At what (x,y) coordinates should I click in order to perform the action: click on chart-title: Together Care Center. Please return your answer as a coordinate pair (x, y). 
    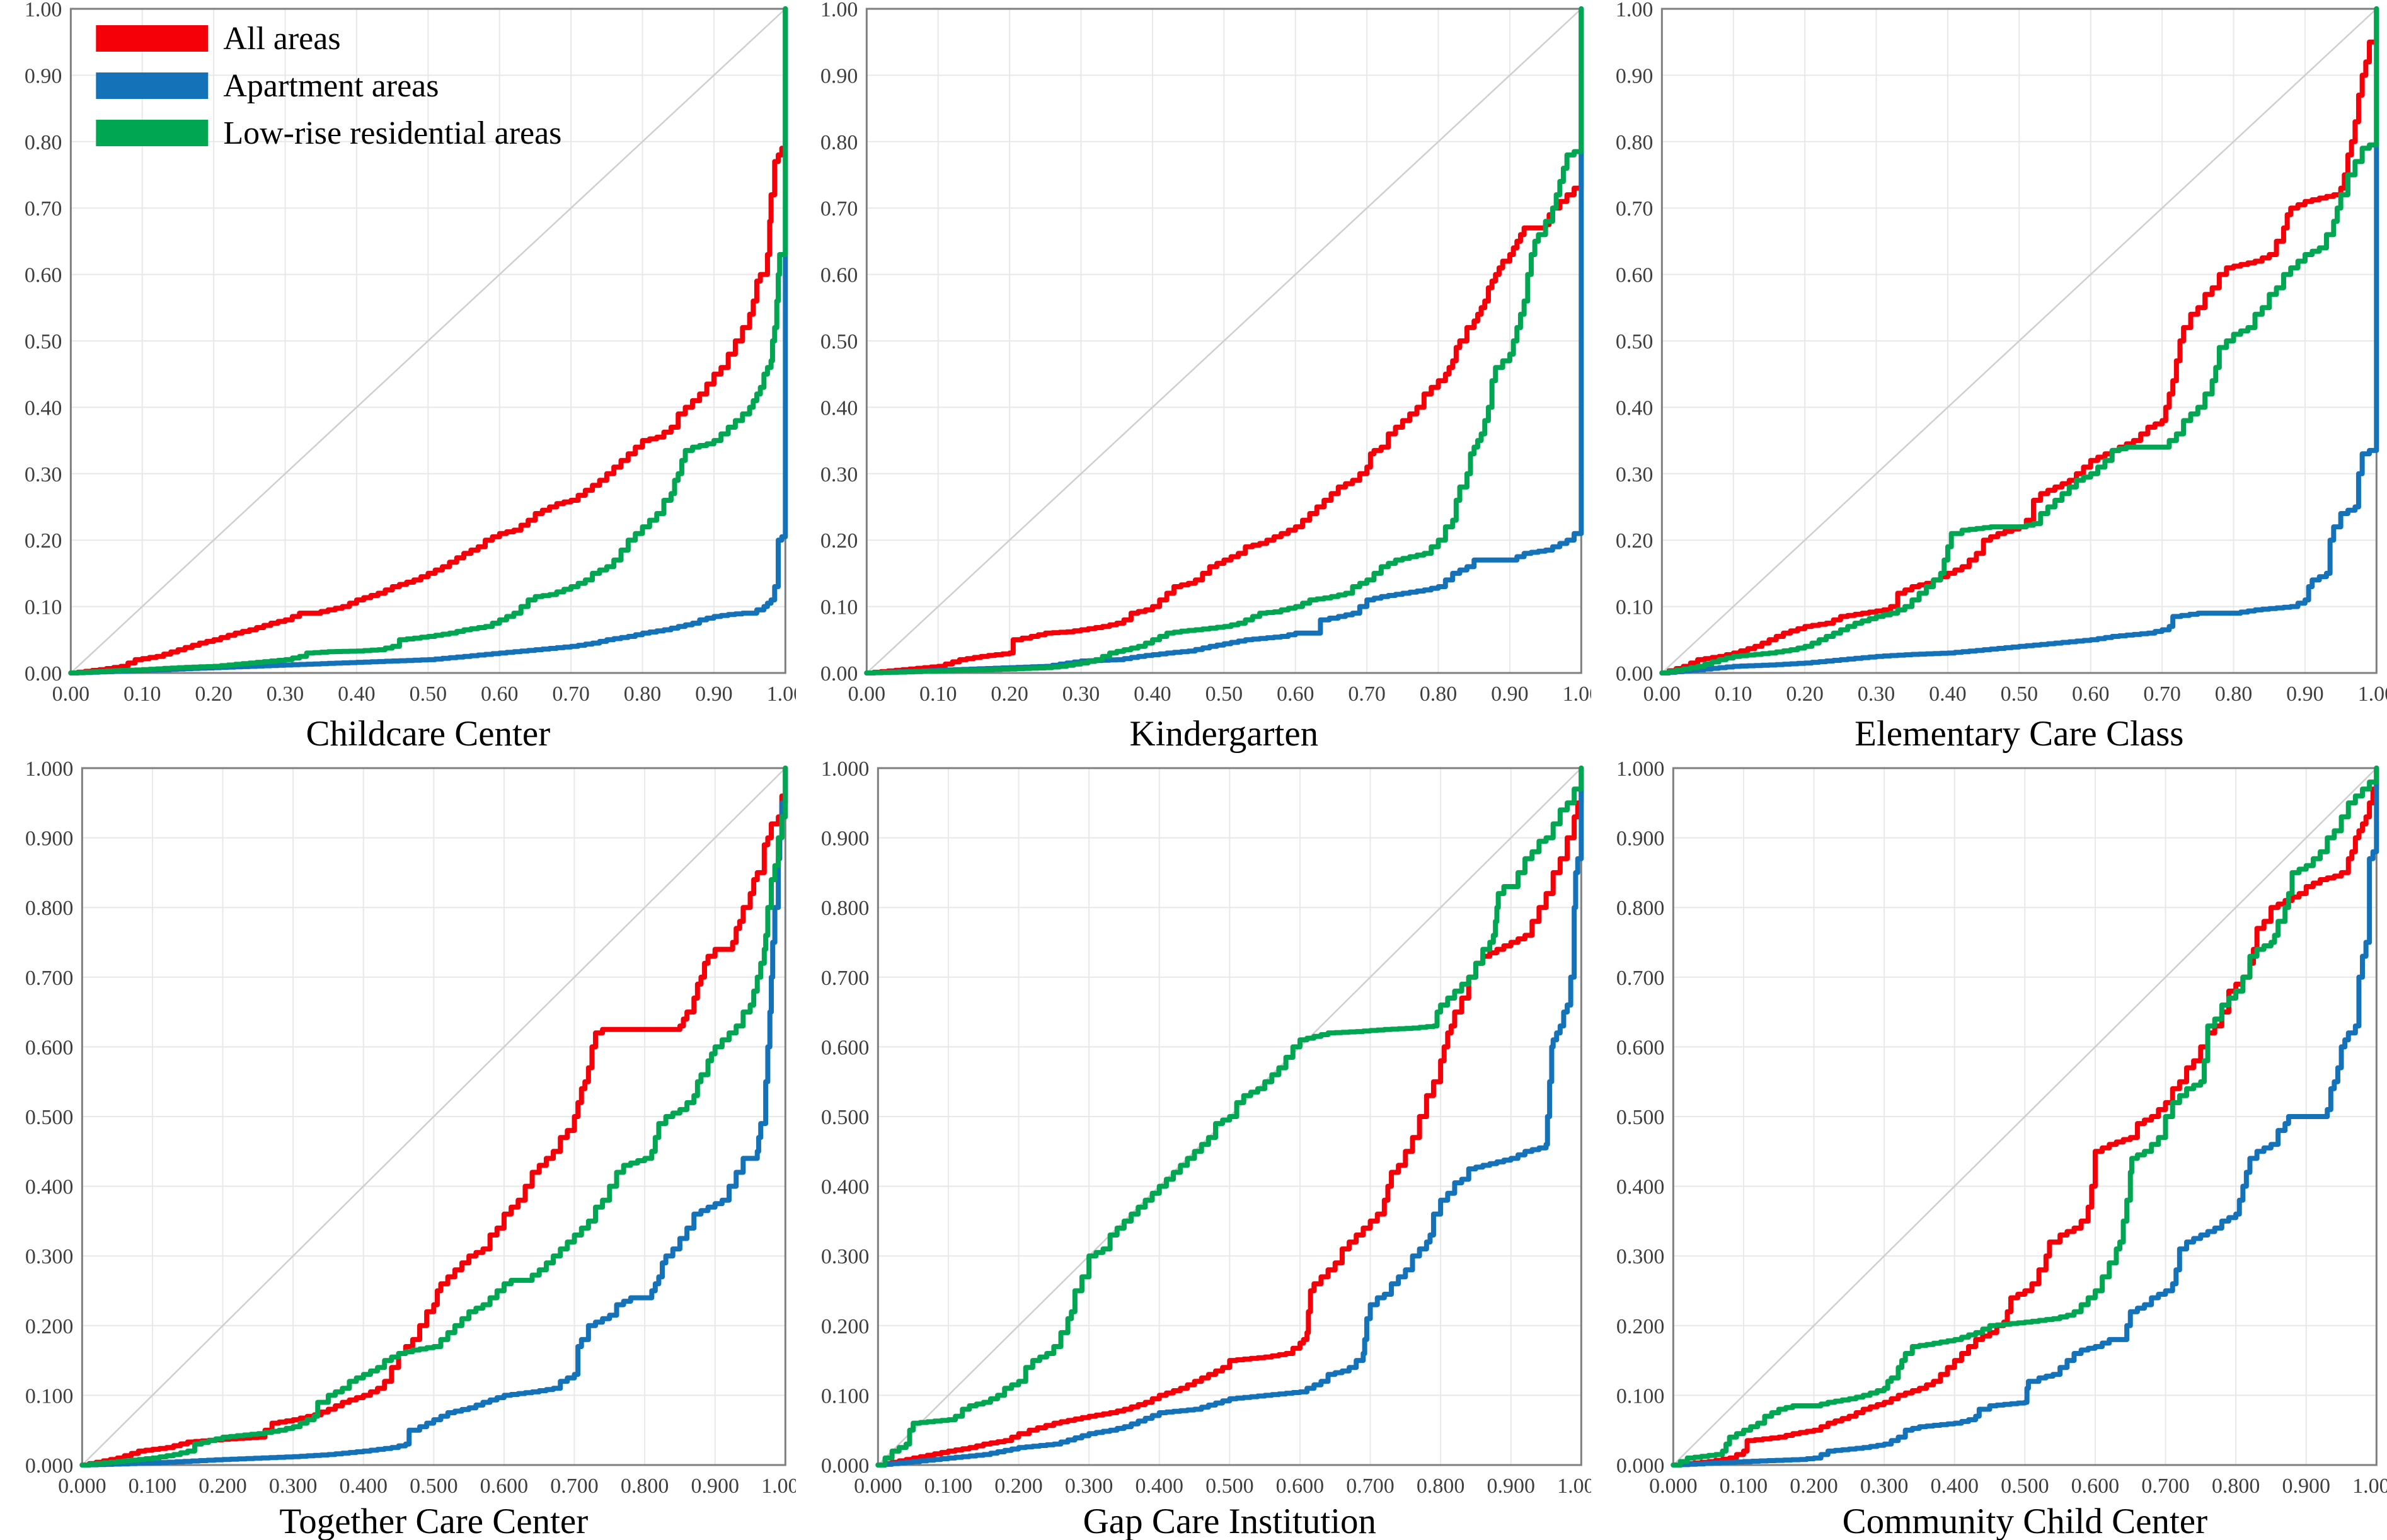
    Looking at the image, I should click on (433, 1521).